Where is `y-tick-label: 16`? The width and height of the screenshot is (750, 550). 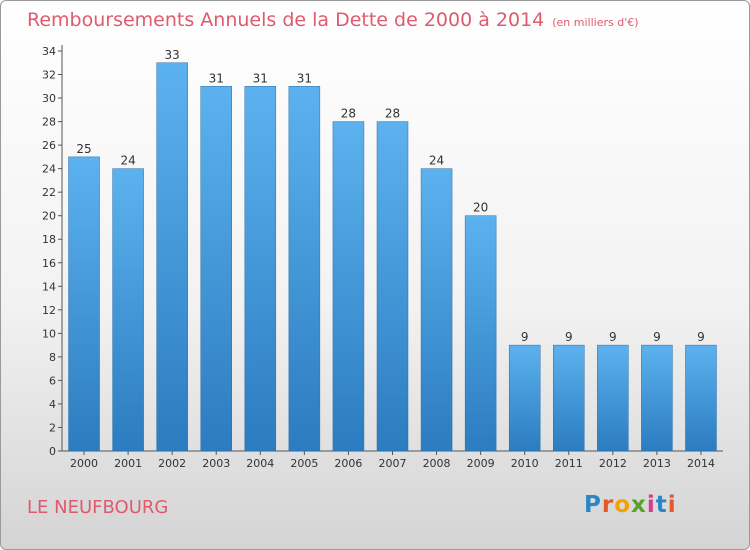 y-tick-label: 16 is located at coordinates (49, 263).